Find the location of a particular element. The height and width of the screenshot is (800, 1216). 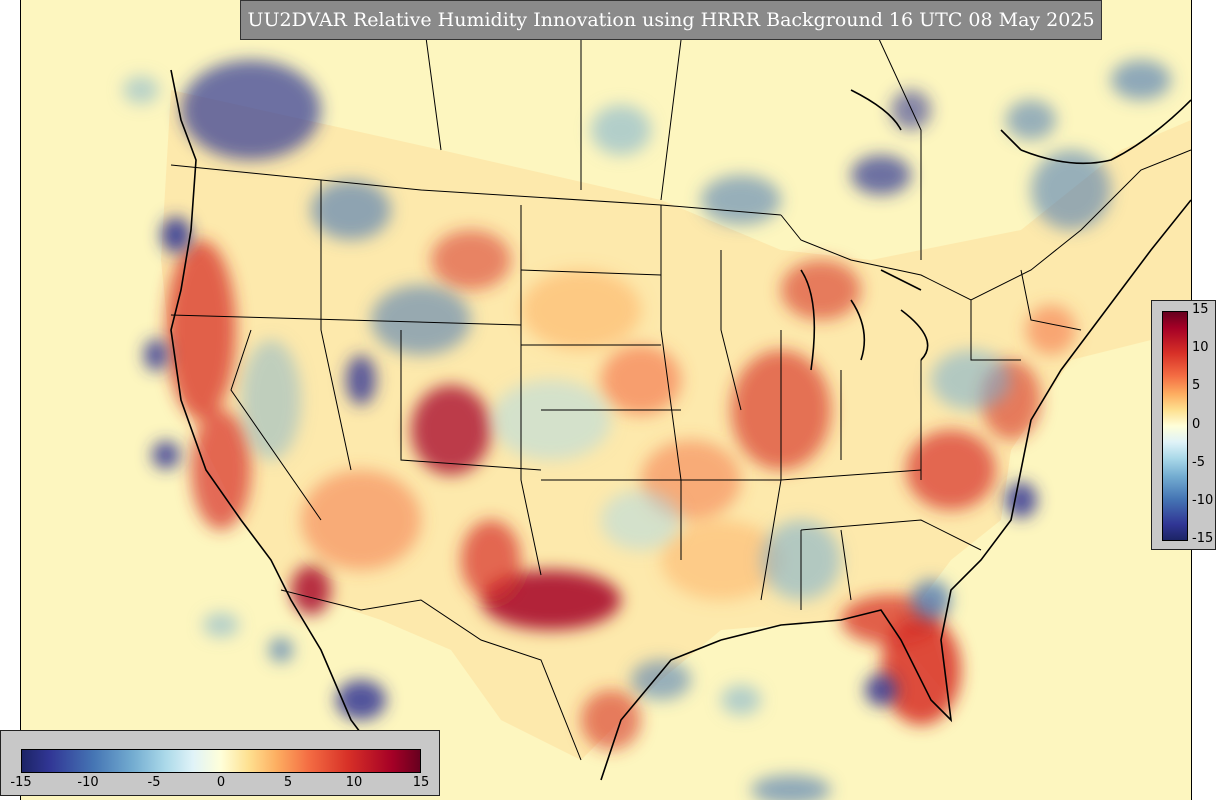

colorbar-gradient-vertical is located at coordinates (1175, 426).